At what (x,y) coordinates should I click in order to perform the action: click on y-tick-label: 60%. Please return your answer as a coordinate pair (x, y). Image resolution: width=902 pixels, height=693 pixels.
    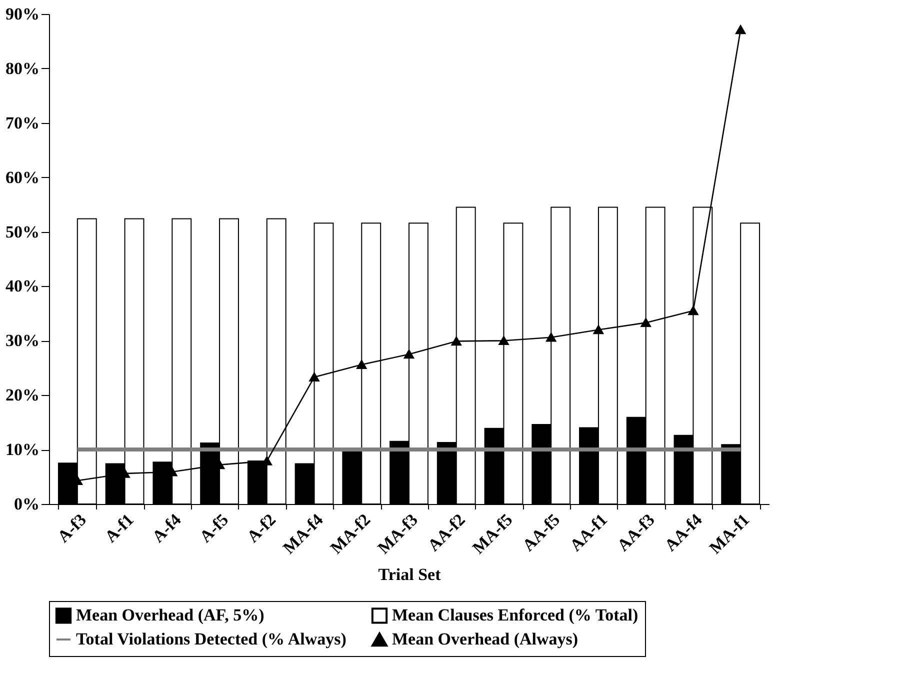
    Looking at the image, I should click on (23, 177).